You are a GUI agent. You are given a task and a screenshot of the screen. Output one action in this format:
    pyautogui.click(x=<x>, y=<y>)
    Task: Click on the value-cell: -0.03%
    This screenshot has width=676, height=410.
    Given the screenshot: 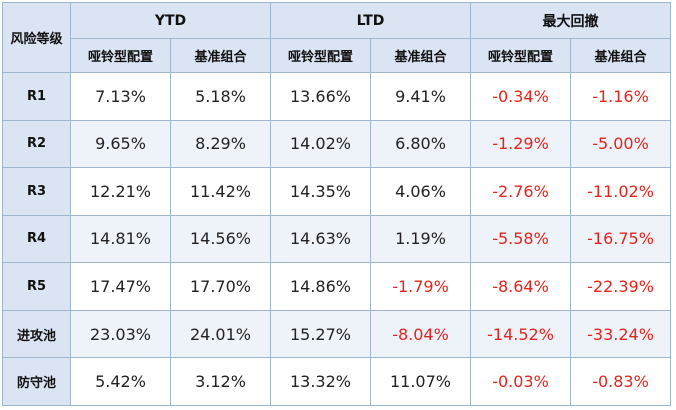 What is the action you would take?
    pyautogui.click(x=520, y=381)
    